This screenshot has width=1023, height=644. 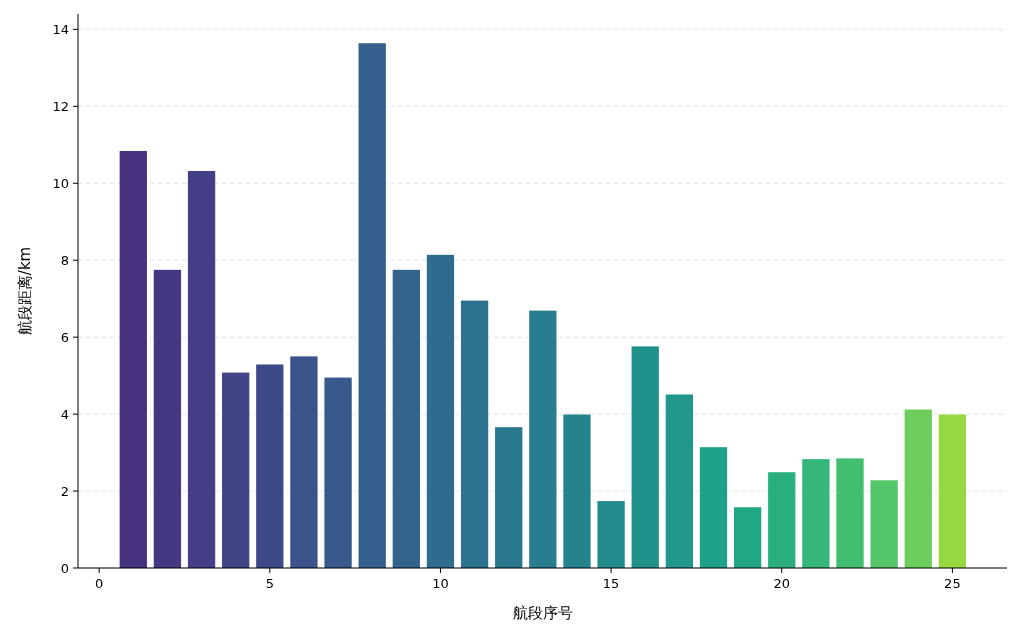 What do you see at coordinates (64, 491) in the screenshot?
I see `y-tick-label: 2` at bounding box center [64, 491].